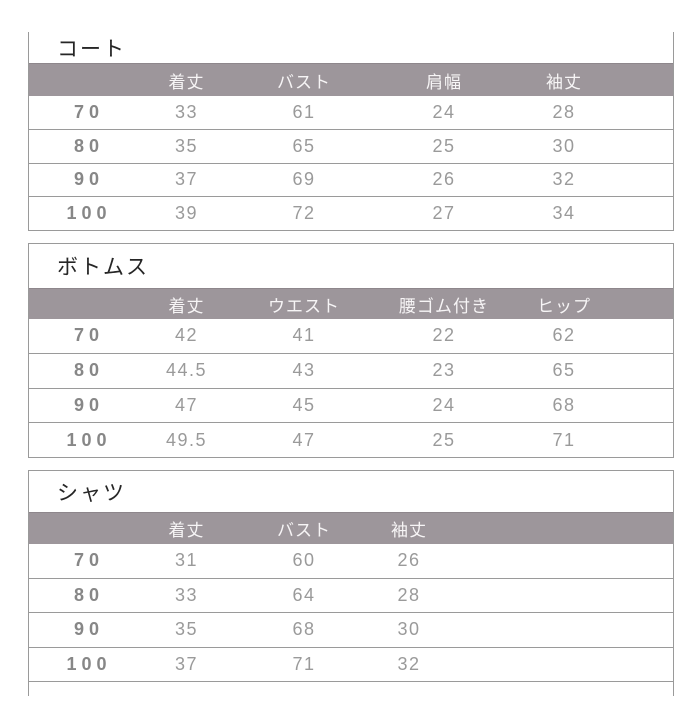 The image size is (700, 701). I want to click on column-header: 腰ゴム付き, so click(444, 306).